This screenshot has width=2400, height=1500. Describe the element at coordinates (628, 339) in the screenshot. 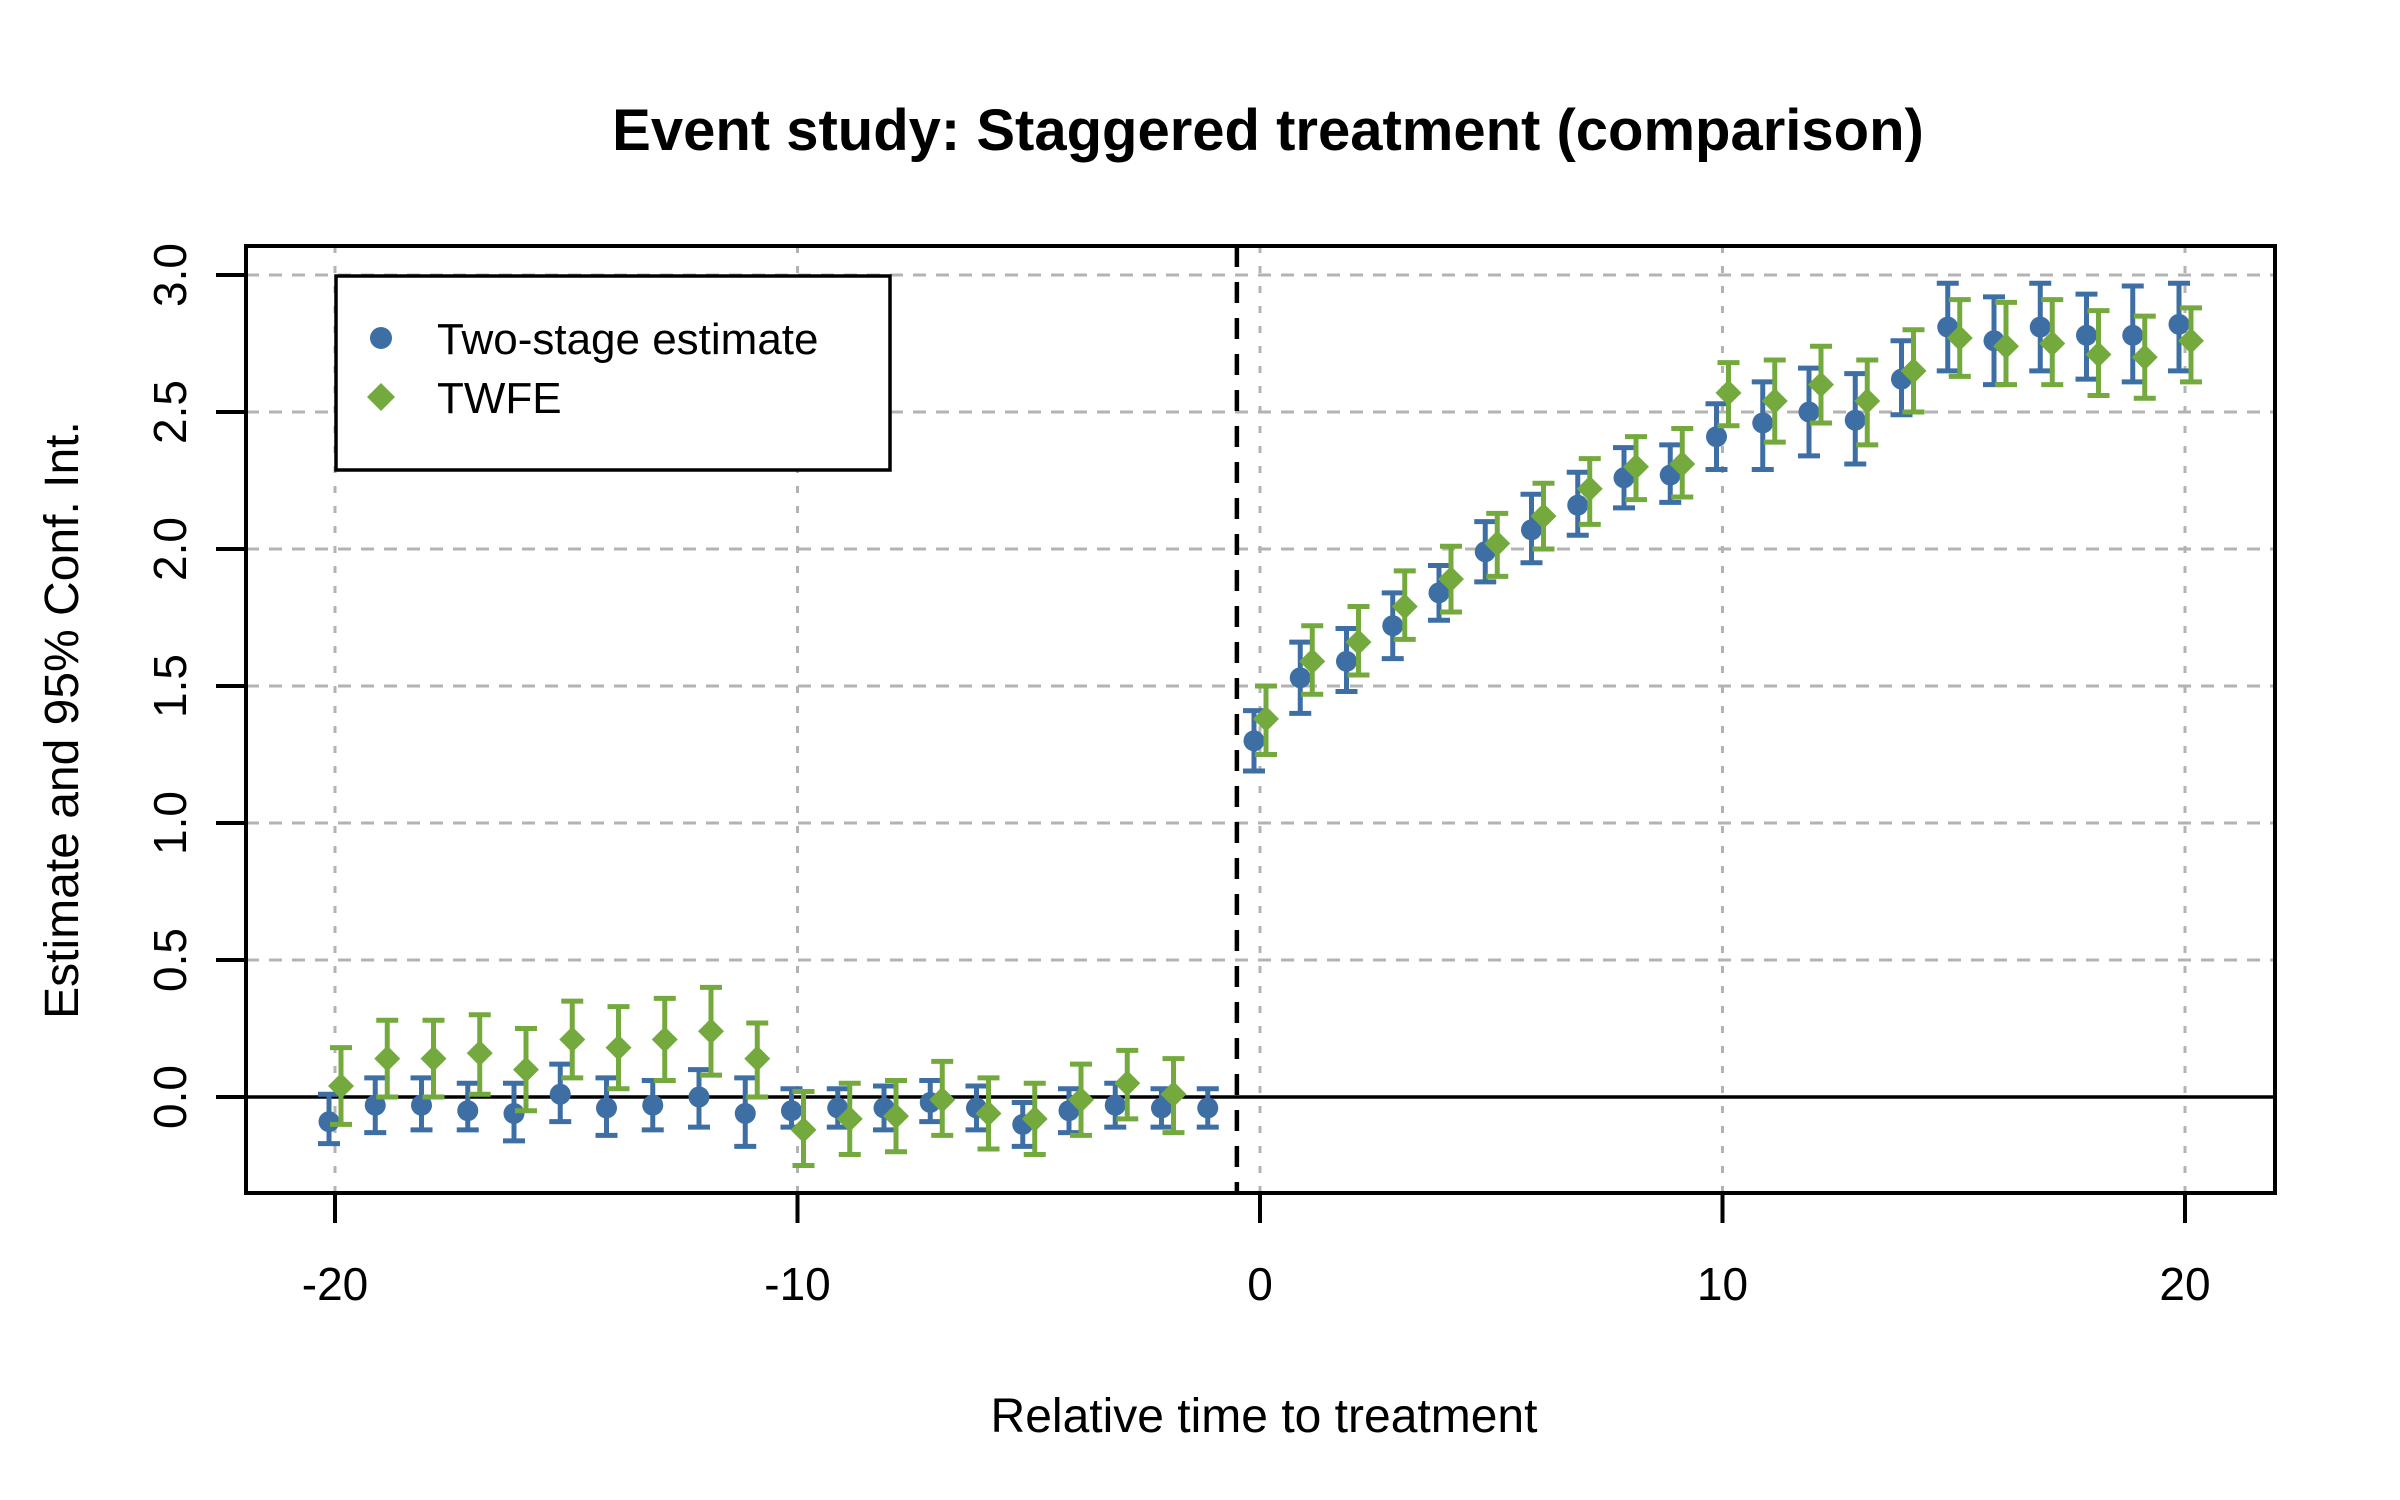

I see `legend-label-two-stage: Two-stage estimate` at that location.